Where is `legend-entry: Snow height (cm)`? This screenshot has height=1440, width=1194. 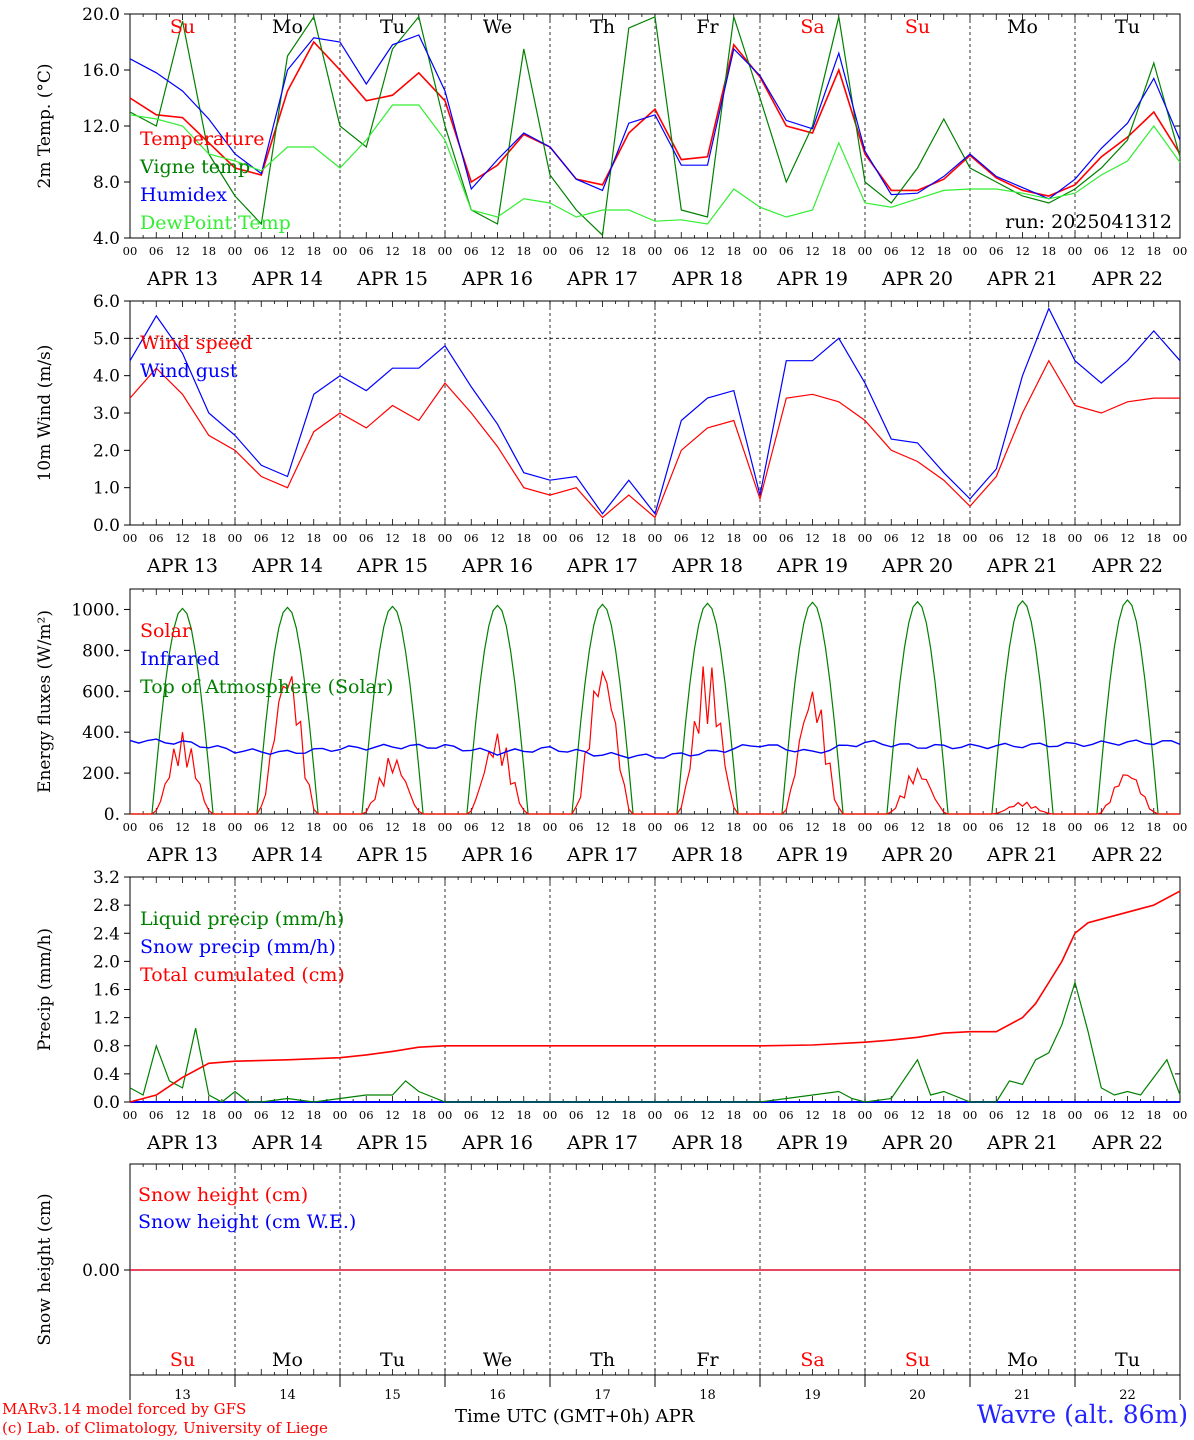 legend-entry: Snow height (cm) is located at coordinates (223, 1195).